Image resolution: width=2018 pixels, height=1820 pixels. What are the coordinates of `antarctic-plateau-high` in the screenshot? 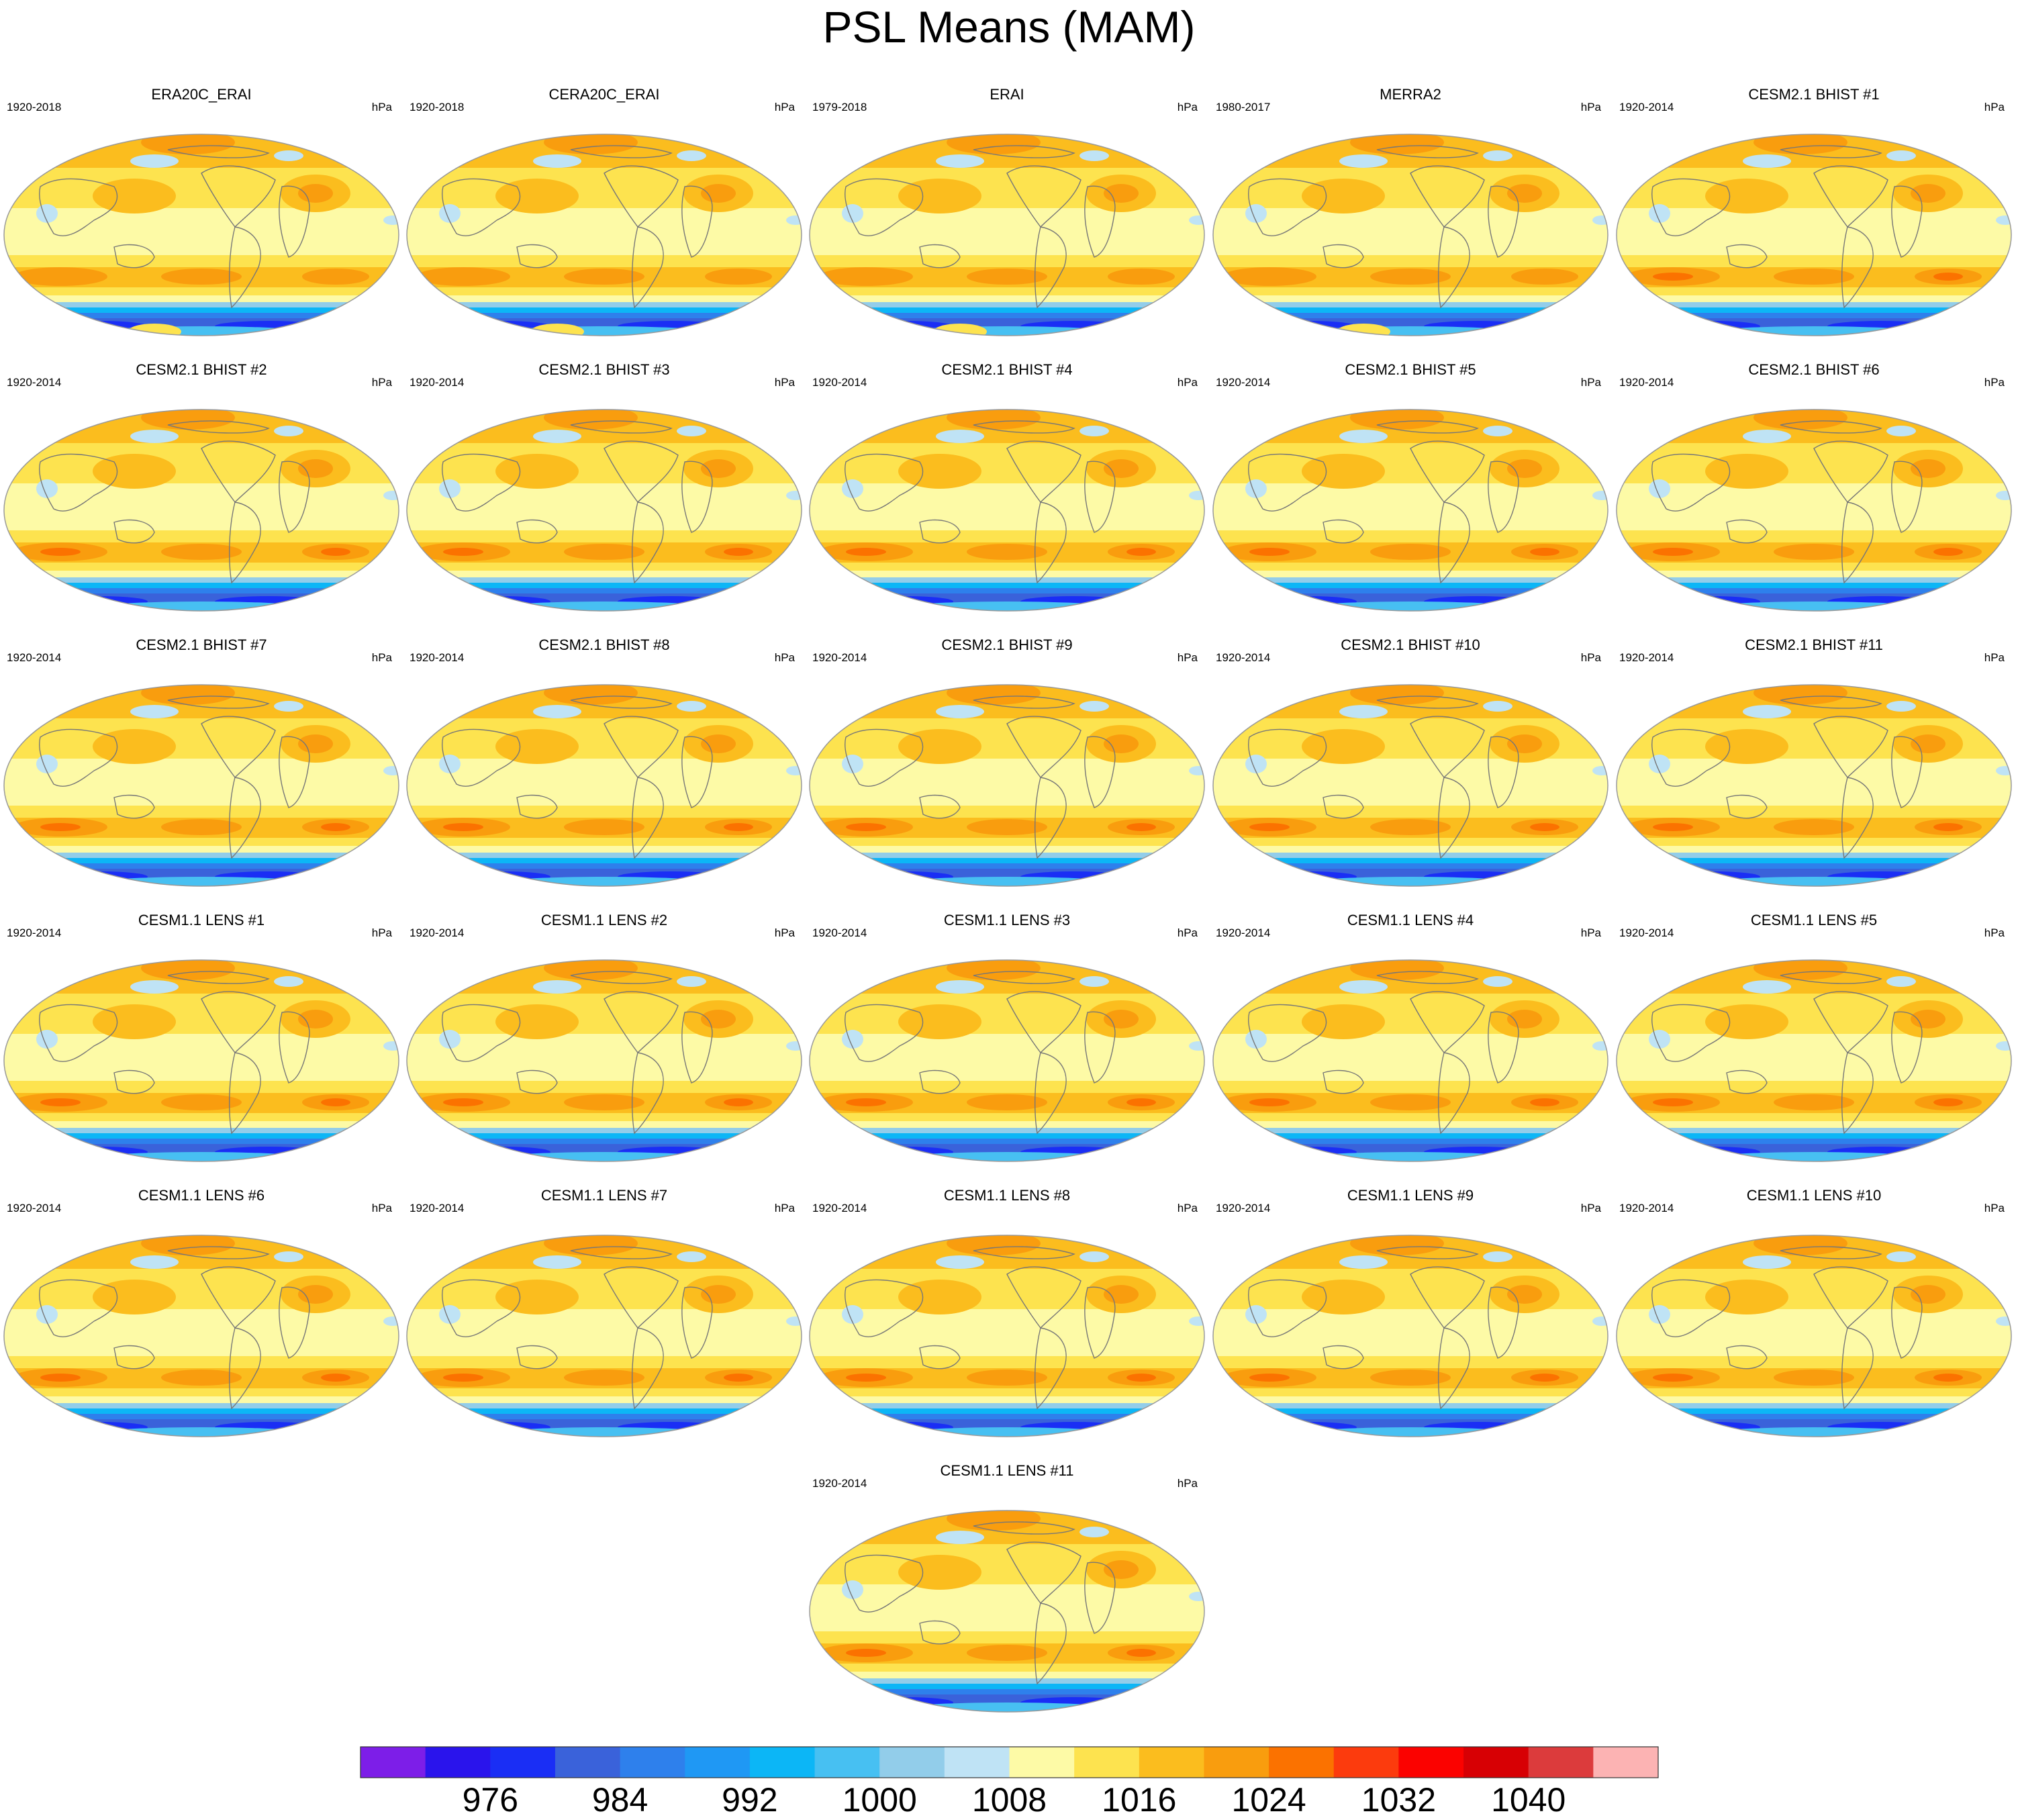 It's located at (960, 330).